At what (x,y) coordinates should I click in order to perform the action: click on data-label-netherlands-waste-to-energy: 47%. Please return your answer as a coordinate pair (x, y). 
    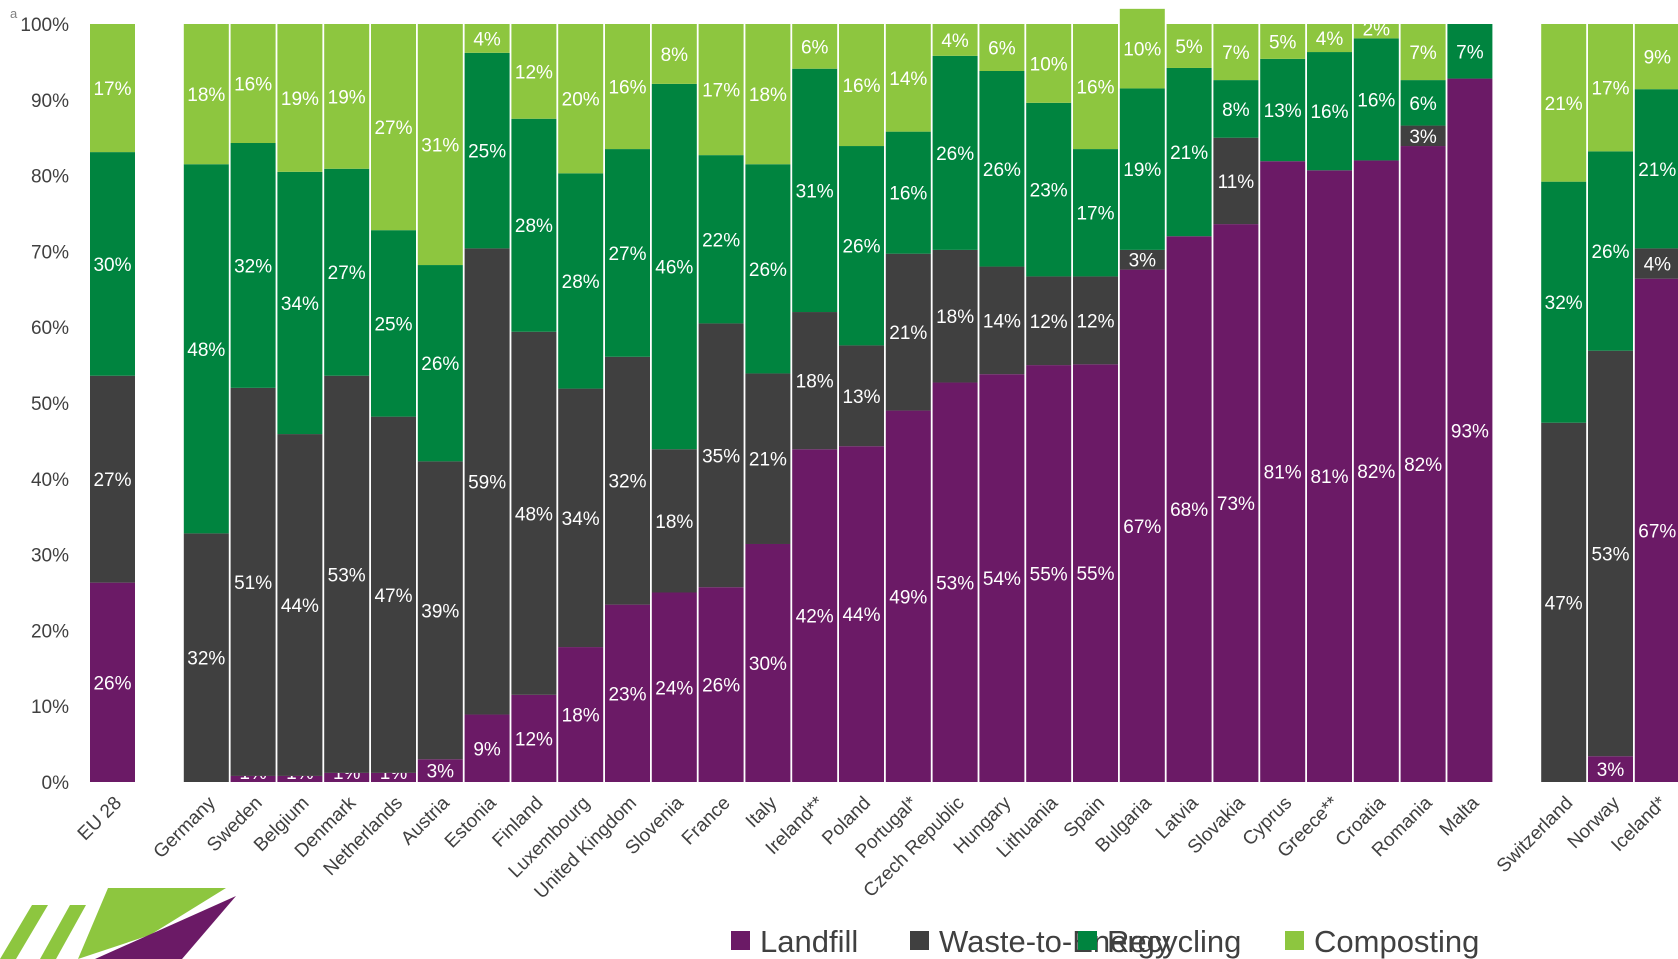
    Looking at the image, I should click on (393, 596).